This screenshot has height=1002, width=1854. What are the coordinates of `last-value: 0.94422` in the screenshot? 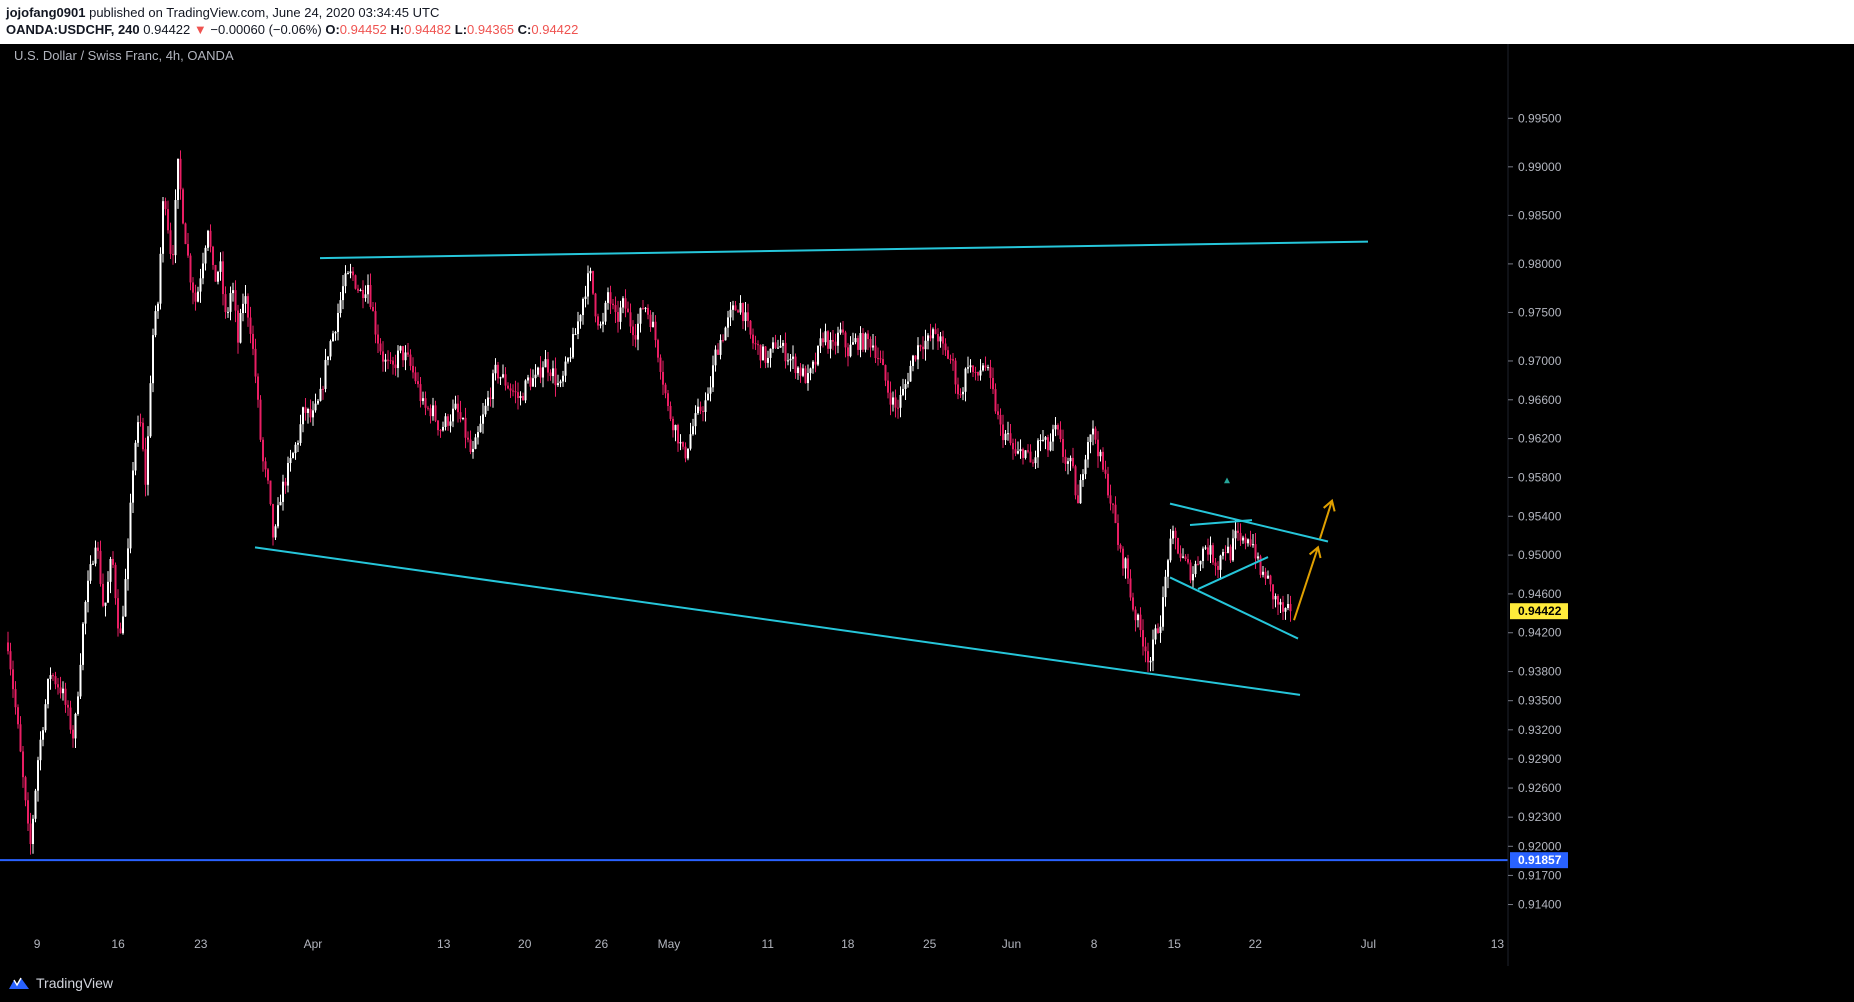 It's located at (167, 29).